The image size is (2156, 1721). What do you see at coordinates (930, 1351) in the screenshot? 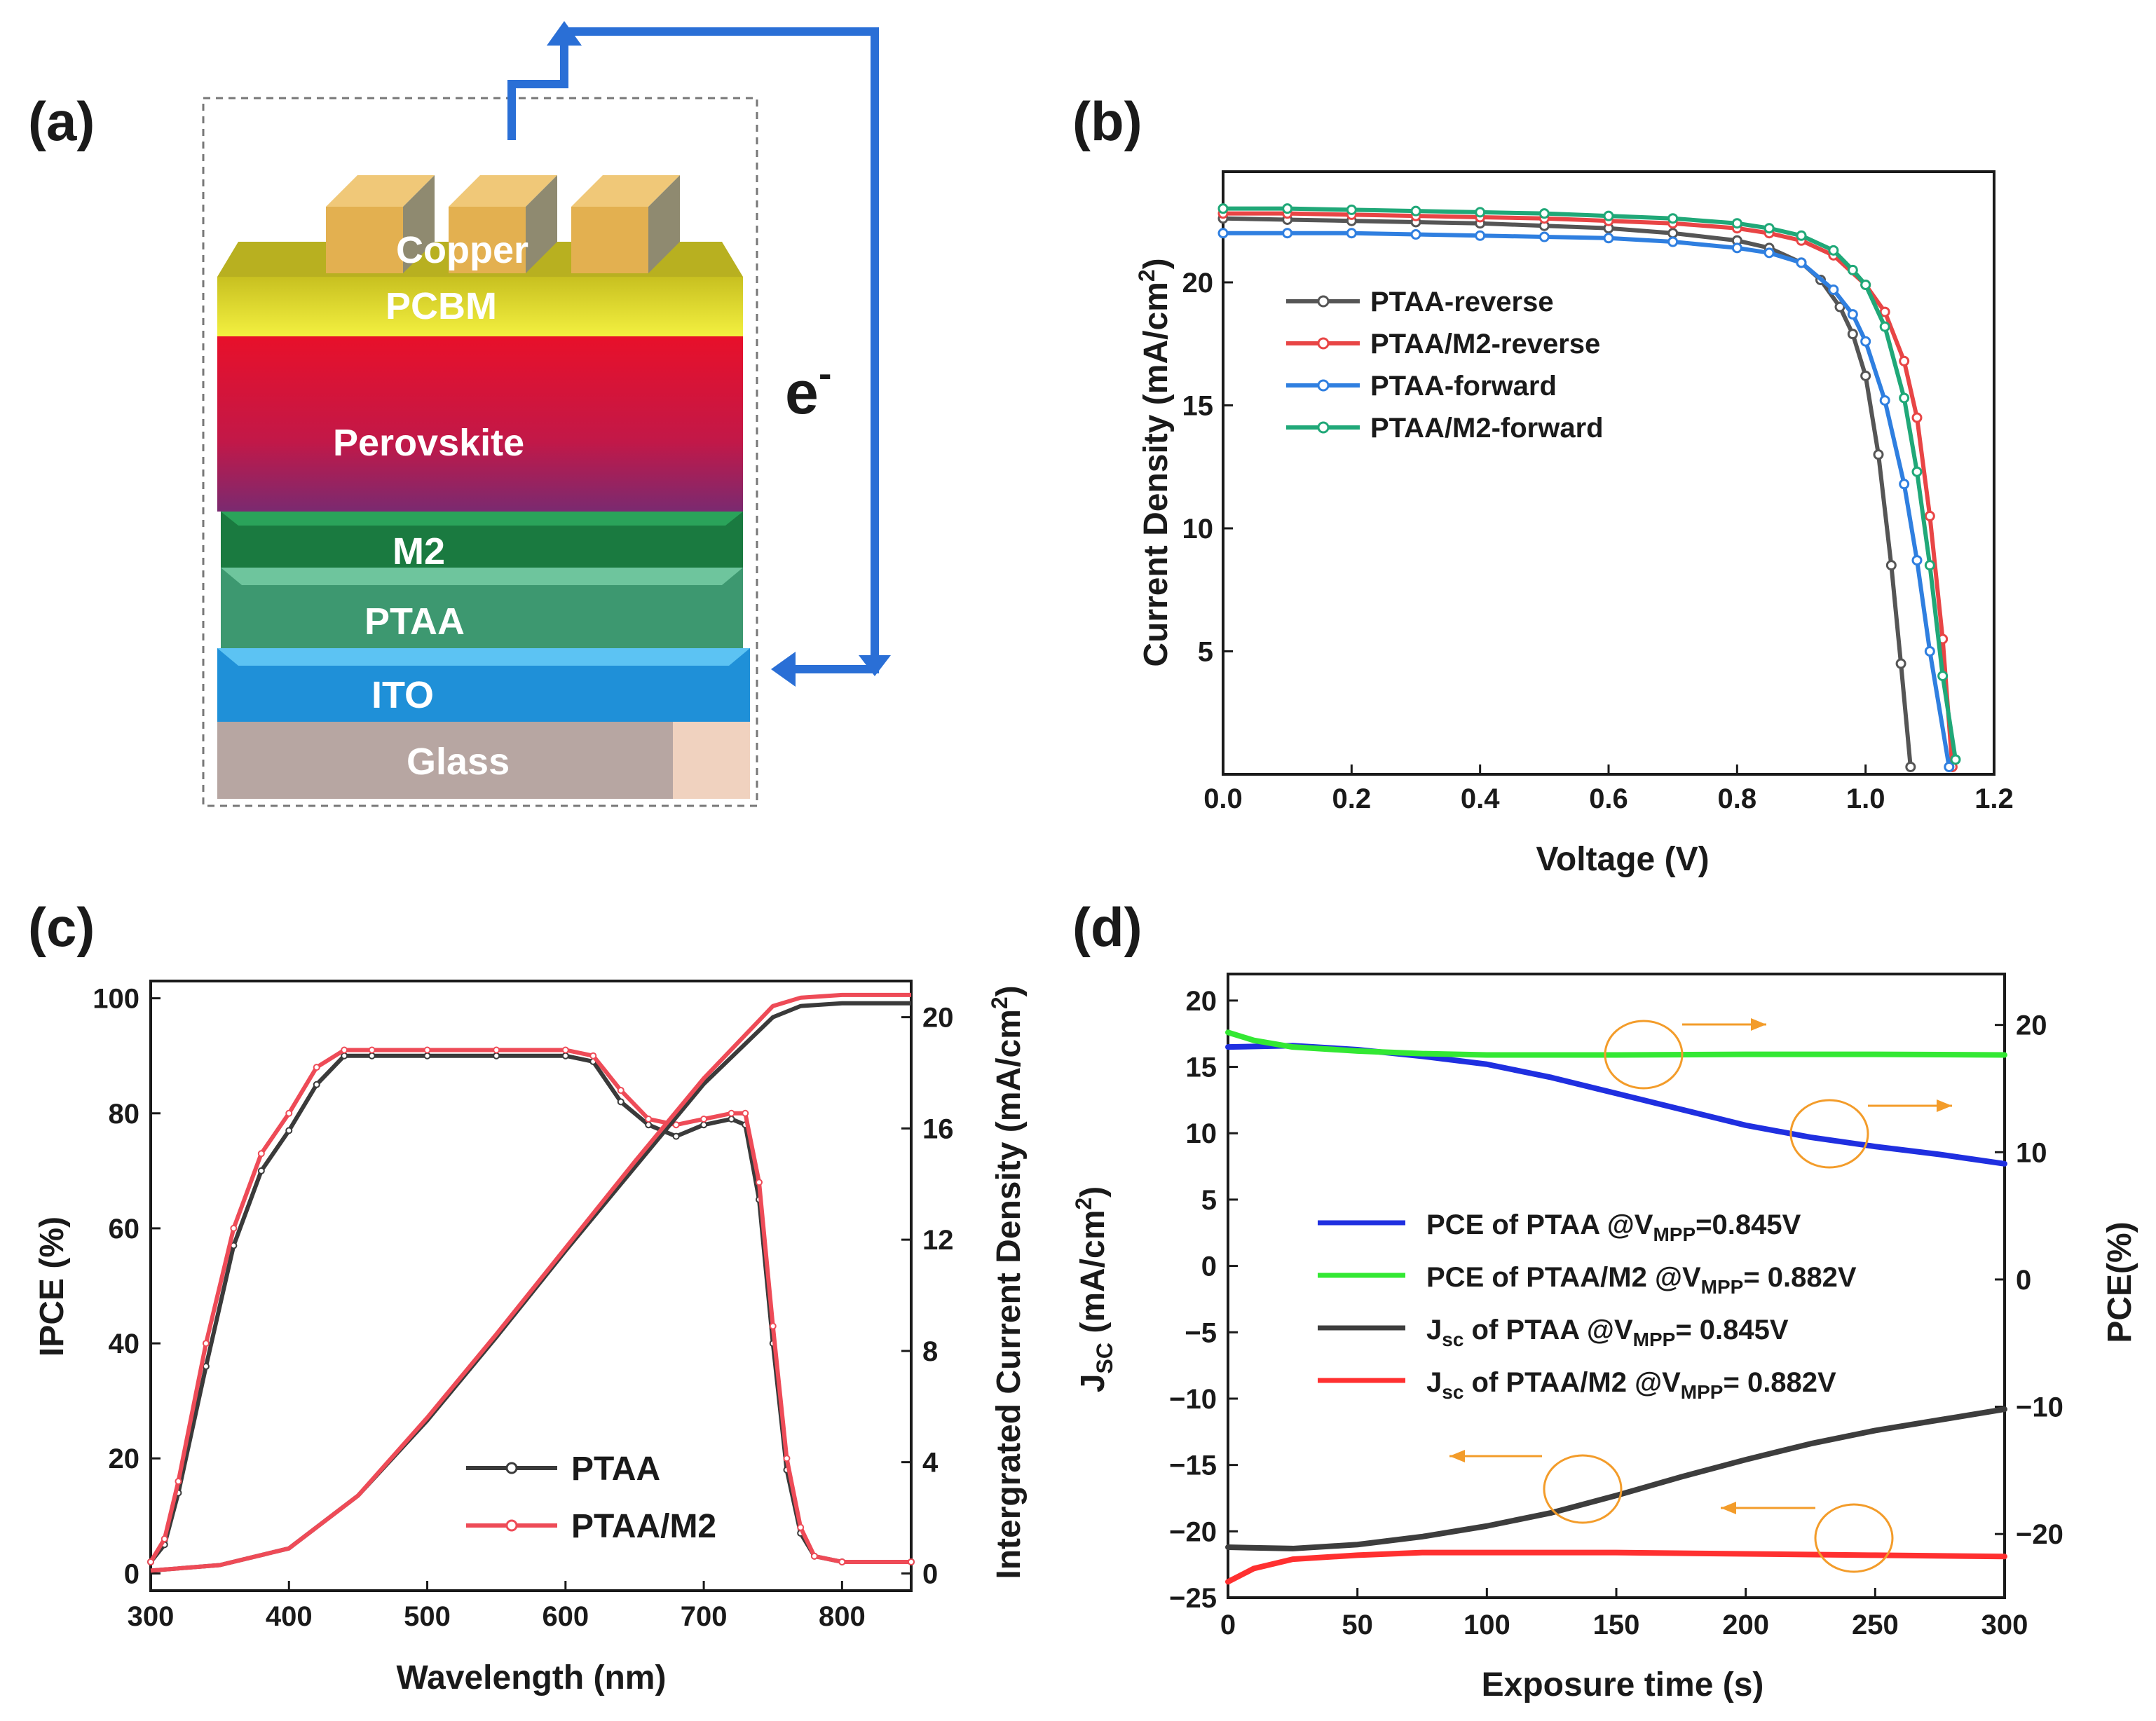
I see `panel-c-y2-tick-label: 8` at bounding box center [930, 1351].